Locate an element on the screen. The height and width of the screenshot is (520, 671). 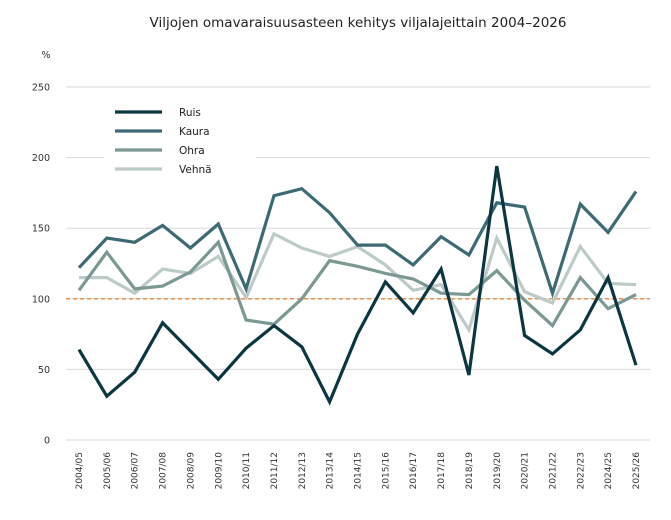
x-tick-label-2020-21: 2020/21 is located at coordinates (526, 470).